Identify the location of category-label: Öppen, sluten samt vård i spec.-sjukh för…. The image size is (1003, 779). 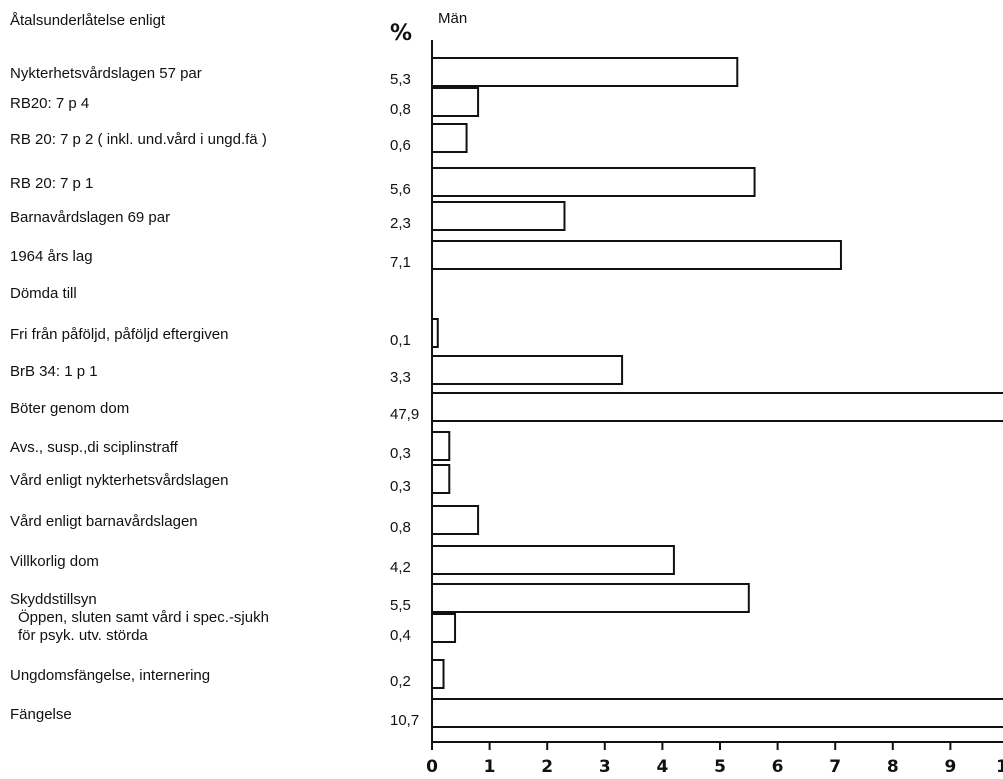
(143, 626).